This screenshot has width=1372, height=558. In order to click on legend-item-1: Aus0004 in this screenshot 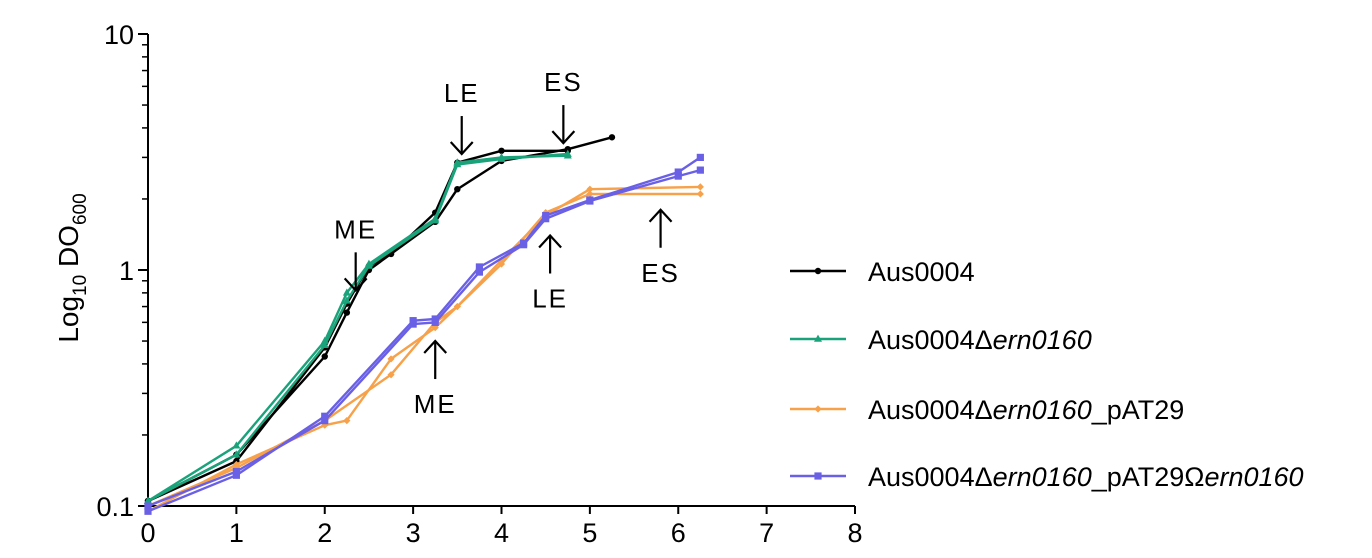, I will do `click(882, 272)`.